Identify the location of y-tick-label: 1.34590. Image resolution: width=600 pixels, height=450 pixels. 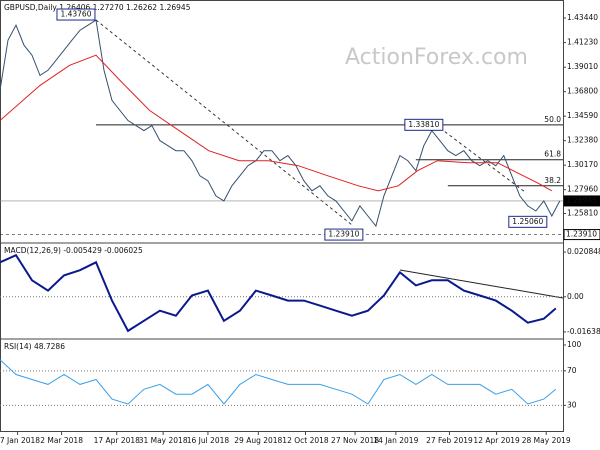
(582, 115).